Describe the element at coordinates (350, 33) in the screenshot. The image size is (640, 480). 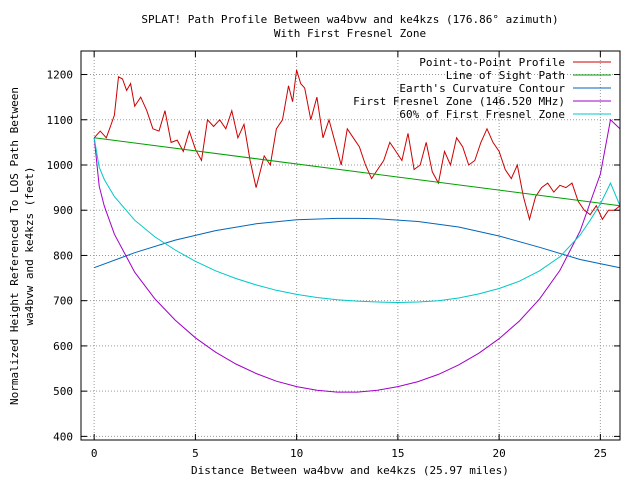
I see `chart-subtitle: With First Fresnel Zone` at that location.